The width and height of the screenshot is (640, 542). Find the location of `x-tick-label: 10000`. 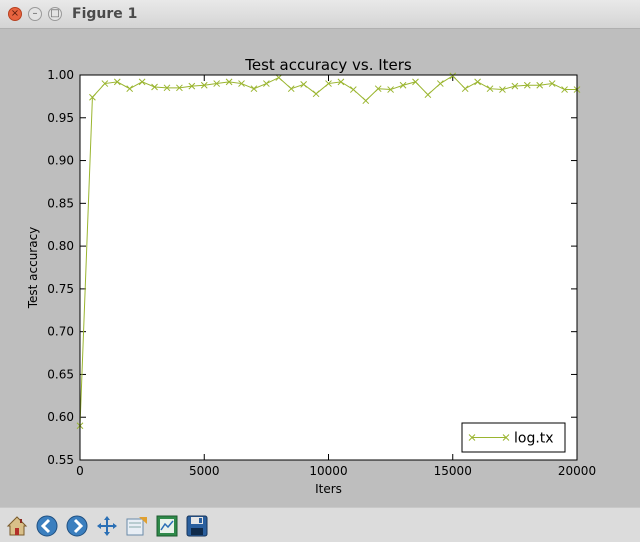

x-tick-label: 10000 is located at coordinates (328, 471).